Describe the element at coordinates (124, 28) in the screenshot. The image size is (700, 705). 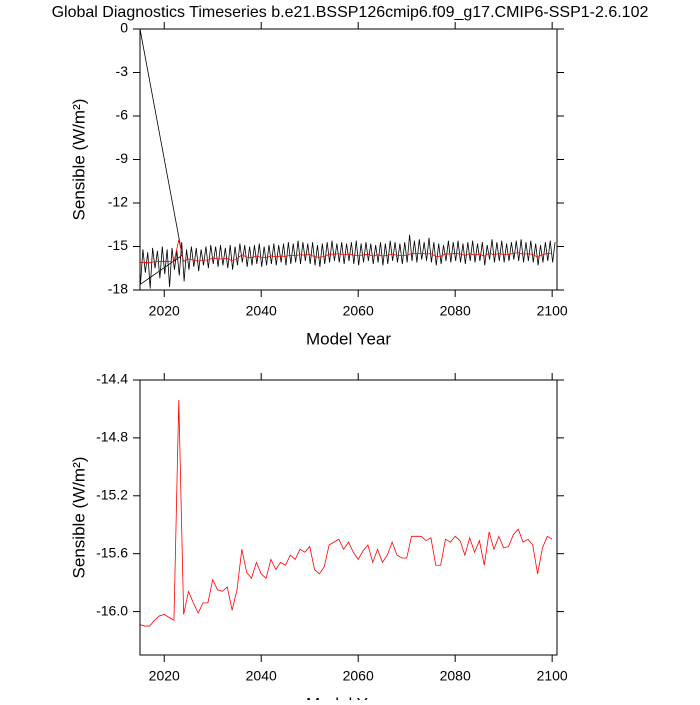
I see `y-tick-label: 0` at that location.